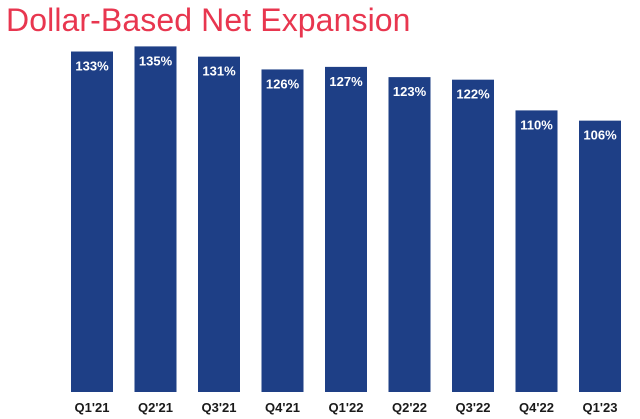 This screenshot has width=640, height=419. What do you see at coordinates (536, 124) in the screenshot?
I see `bar-value-label: 110%` at bounding box center [536, 124].